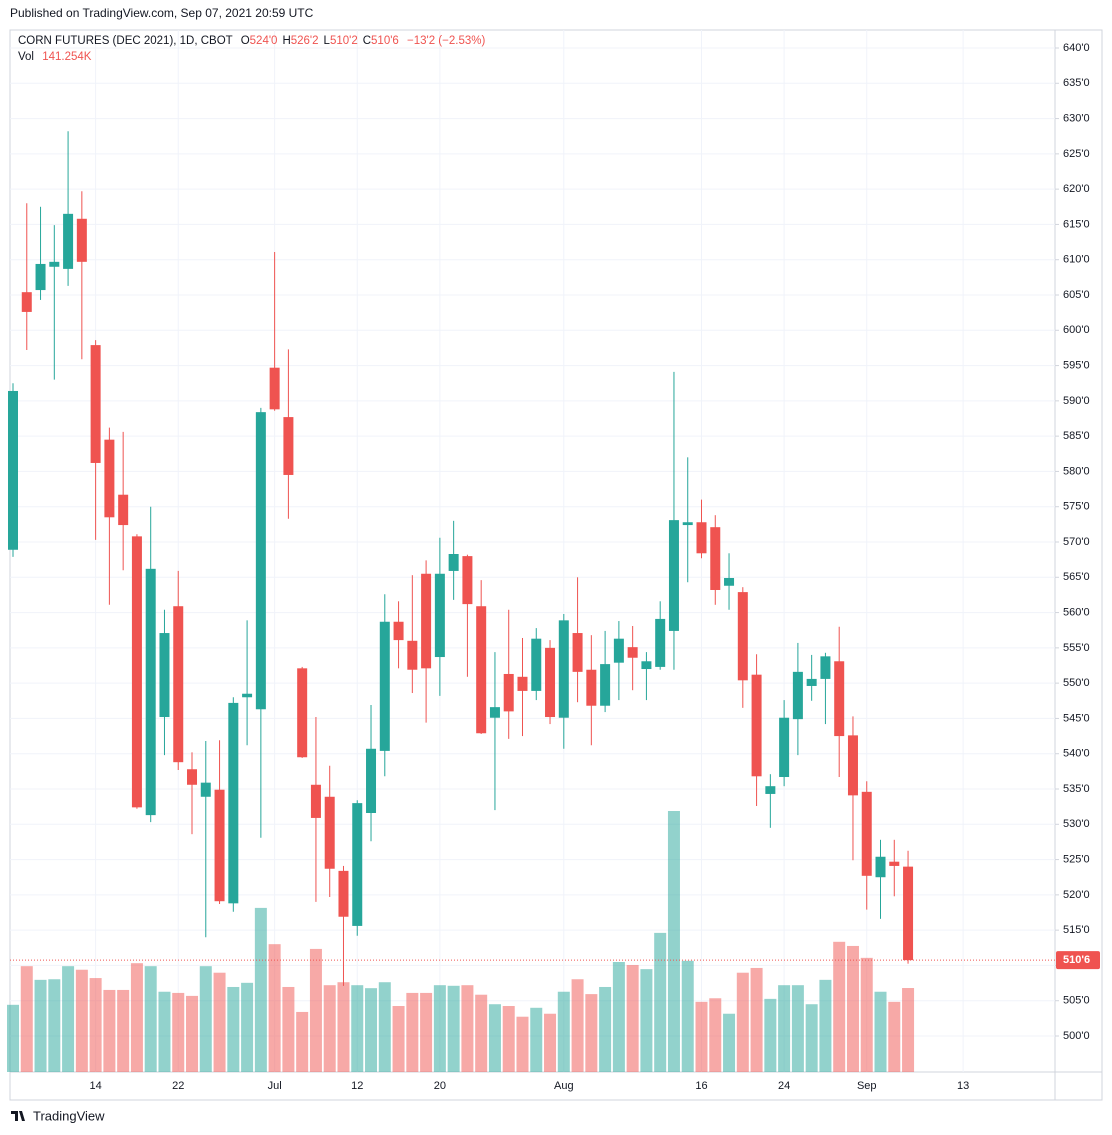 The image size is (1112, 1135). Describe the element at coordinates (1076, 118) in the screenshot. I see `y-tick-label: 630'0` at that location.